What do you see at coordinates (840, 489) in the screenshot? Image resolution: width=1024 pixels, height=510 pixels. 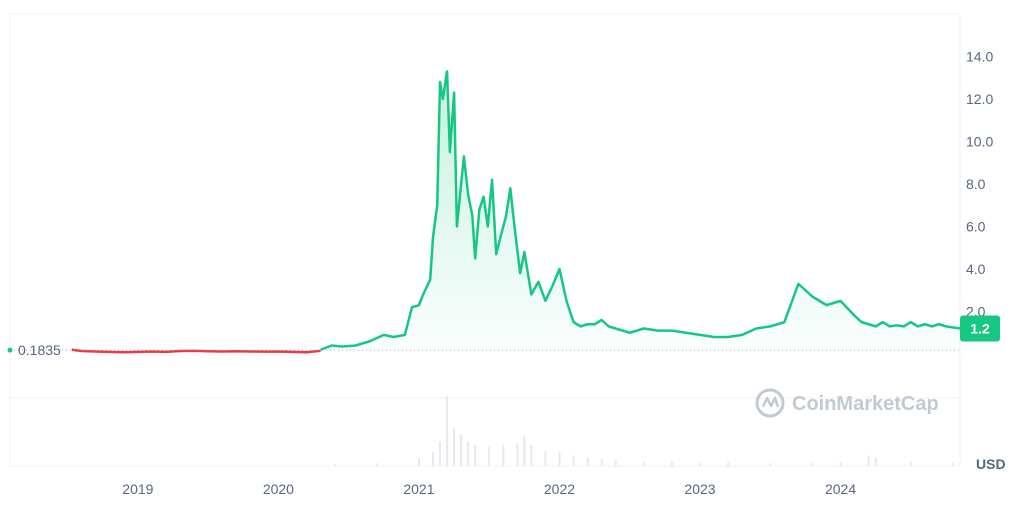 I see `x-tick-label: 2024` at bounding box center [840, 489].